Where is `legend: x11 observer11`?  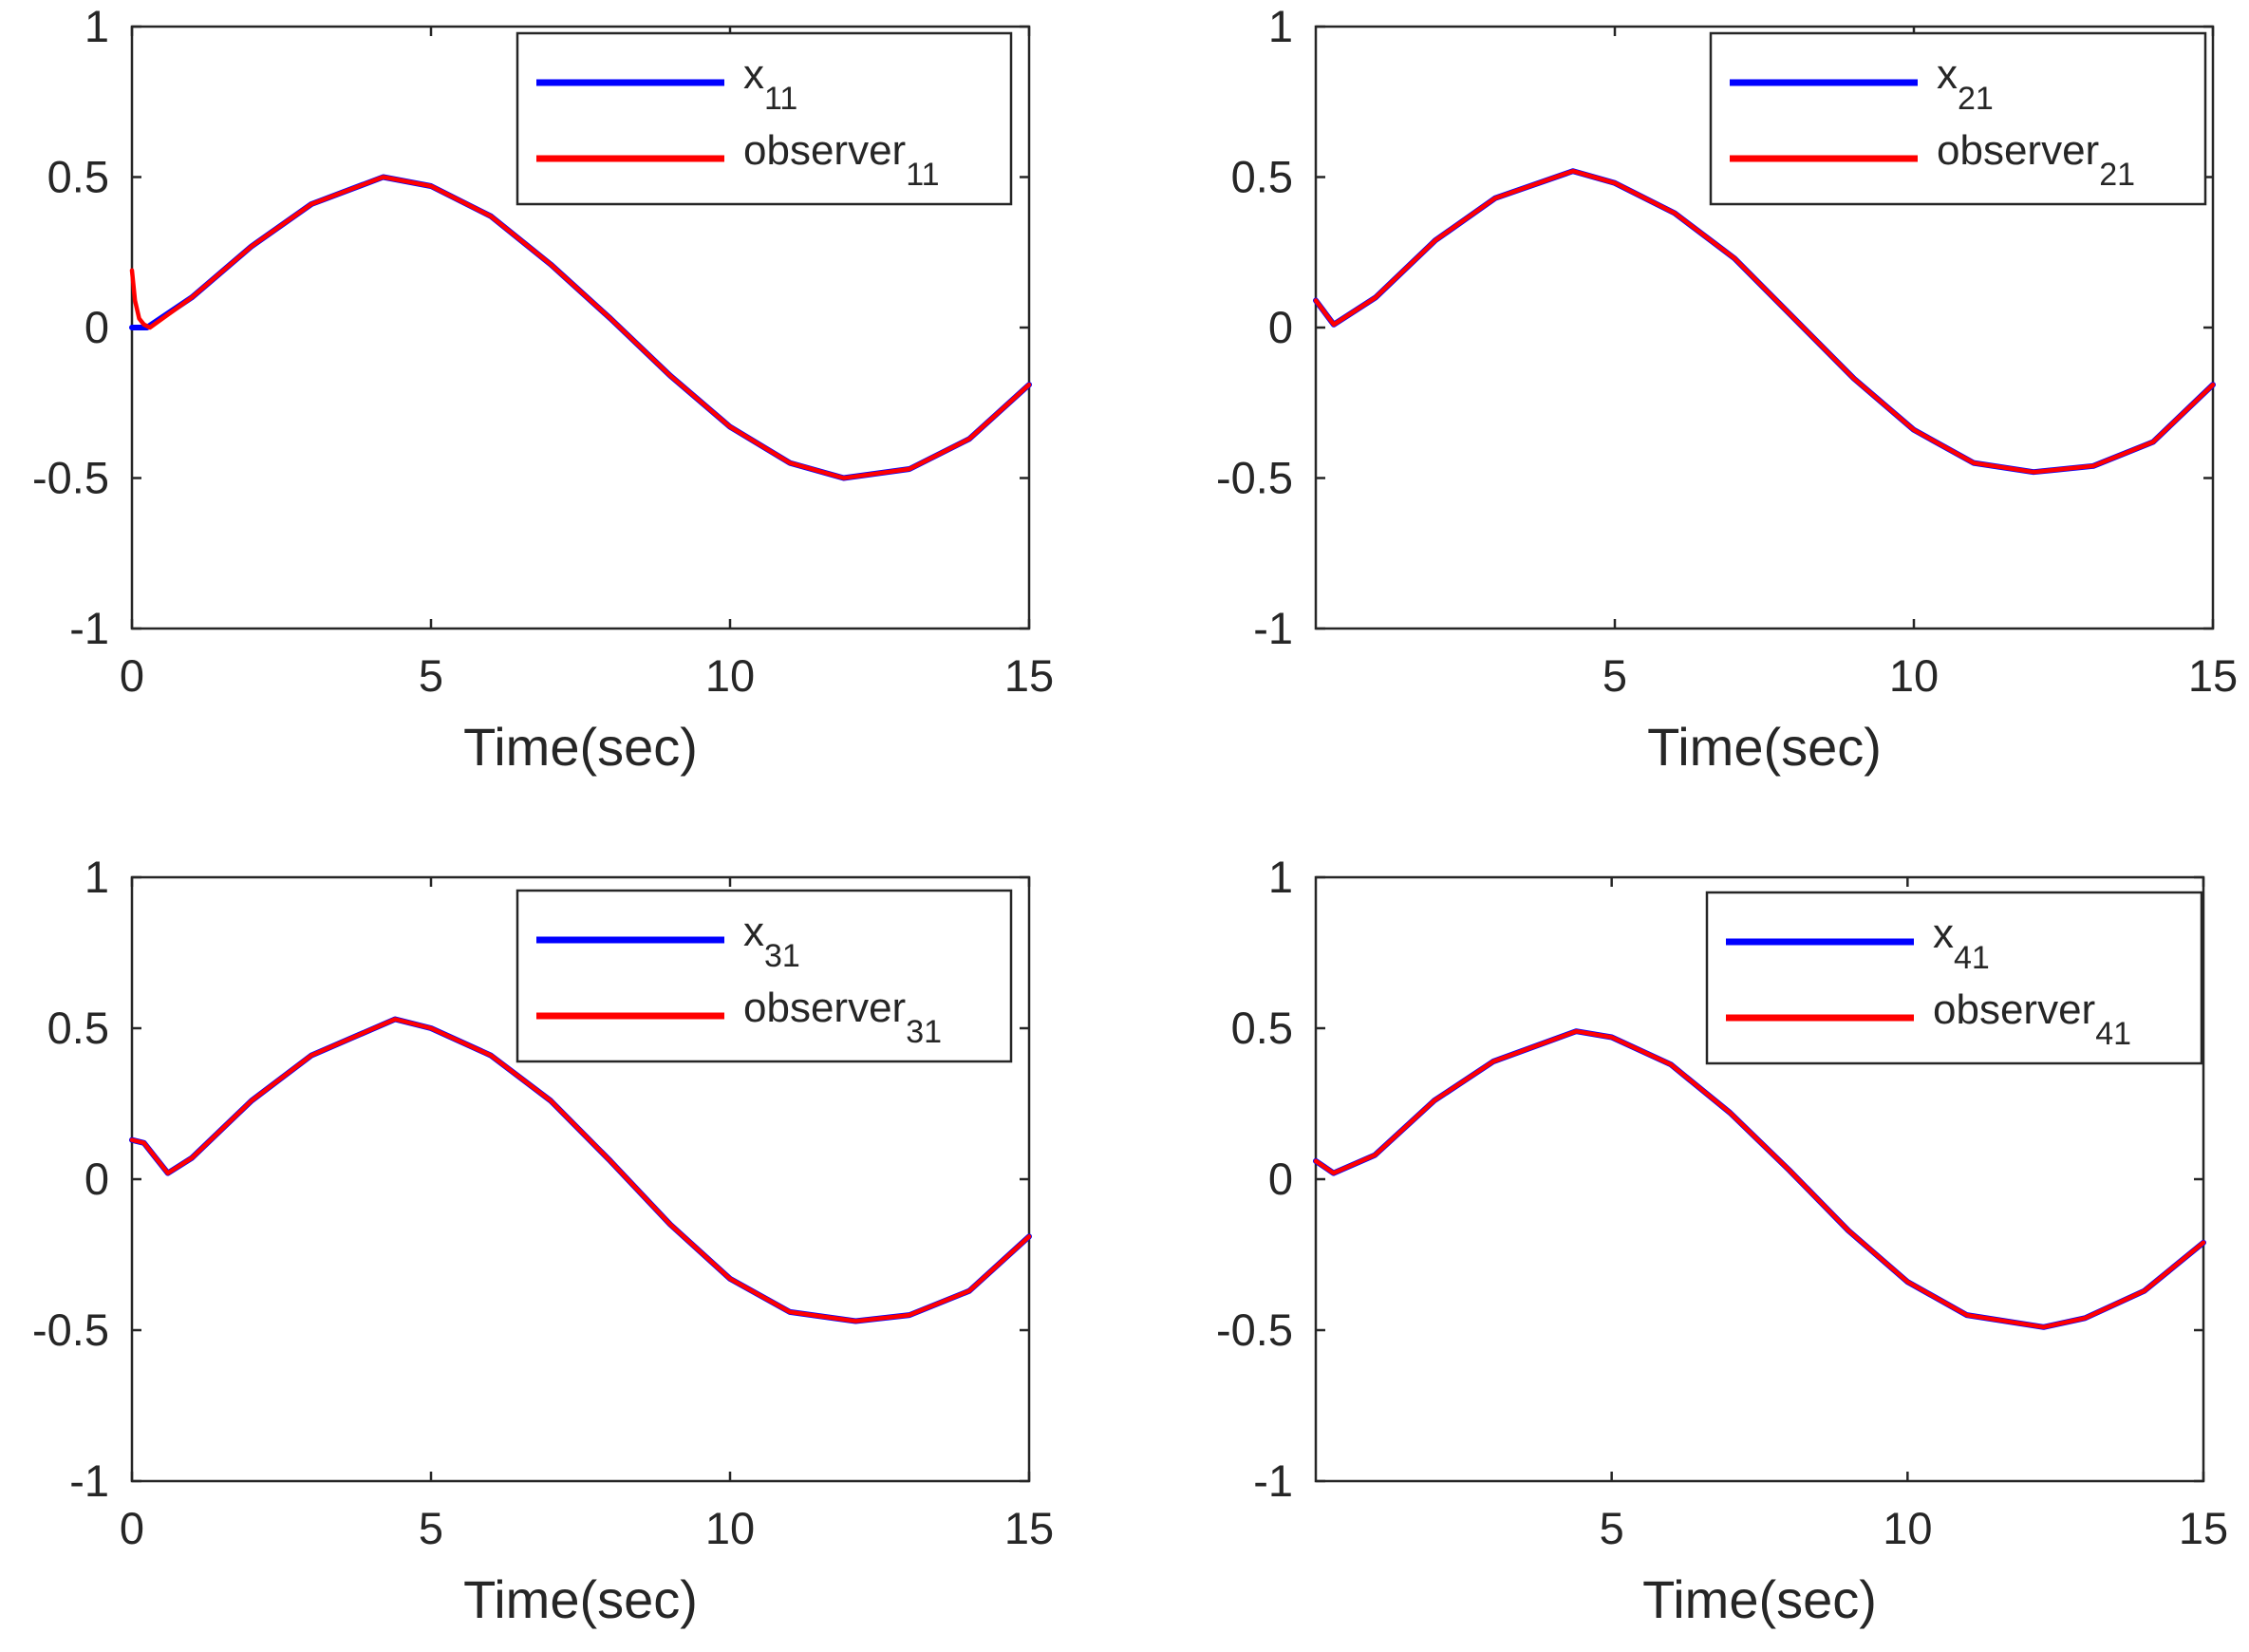 legend: x11 observer11 is located at coordinates (764, 118).